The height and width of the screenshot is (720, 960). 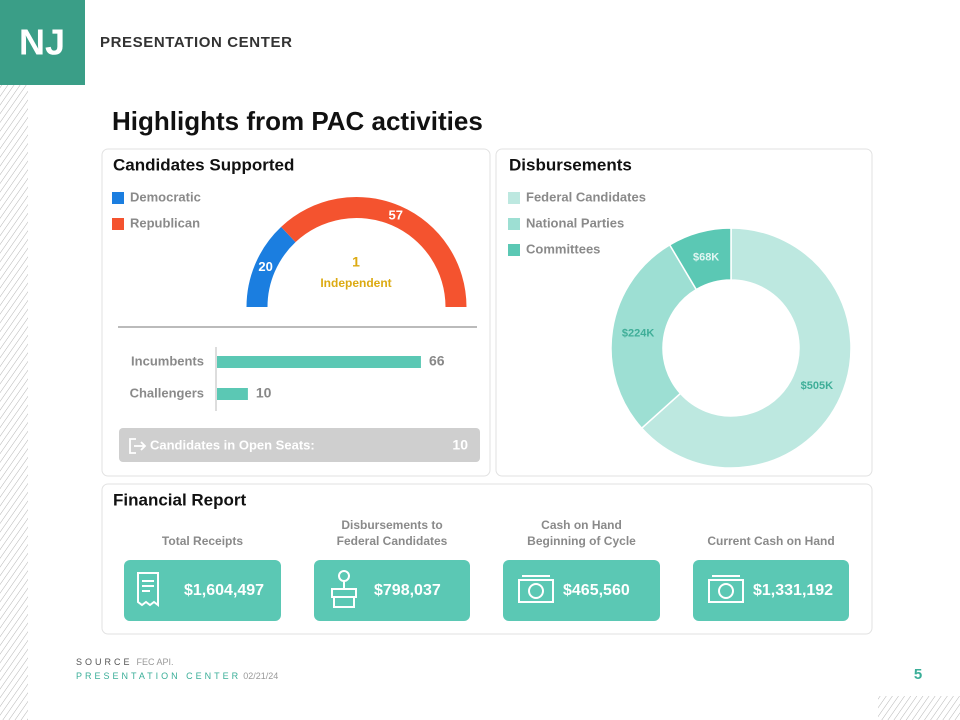 What do you see at coordinates (177, 676) in the screenshot?
I see `footer-brand: PRESENTATION CENTER 02/21/24` at bounding box center [177, 676].